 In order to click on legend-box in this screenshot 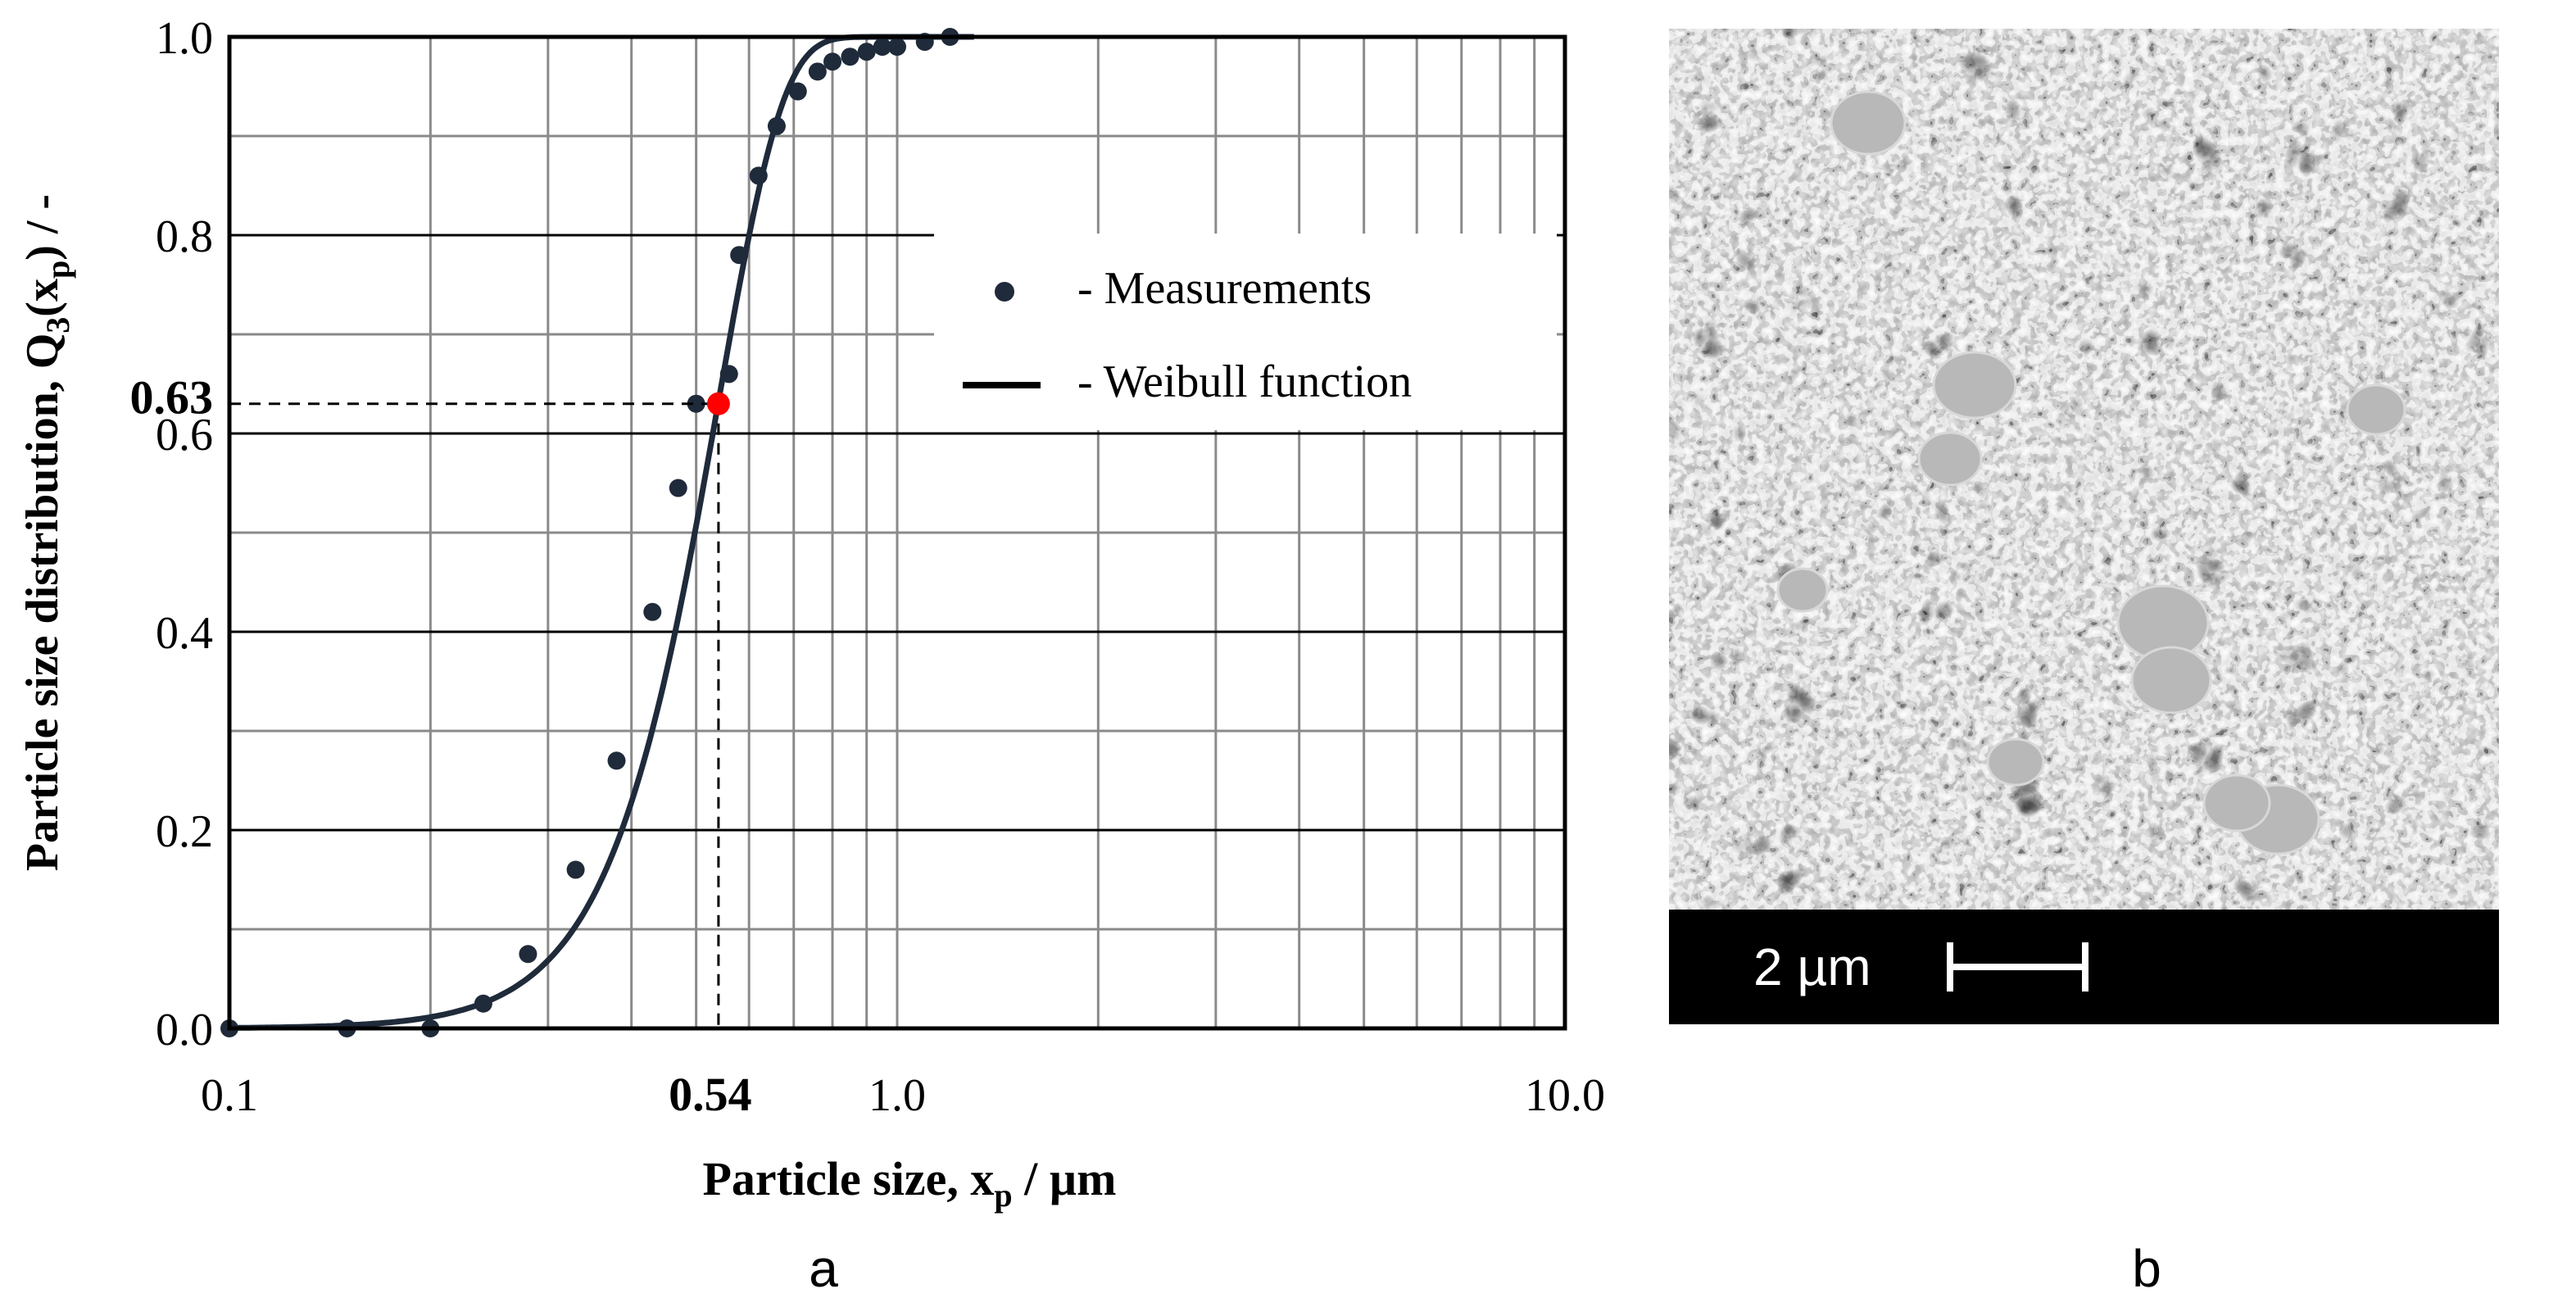, I will do `click(1245, 332)`.